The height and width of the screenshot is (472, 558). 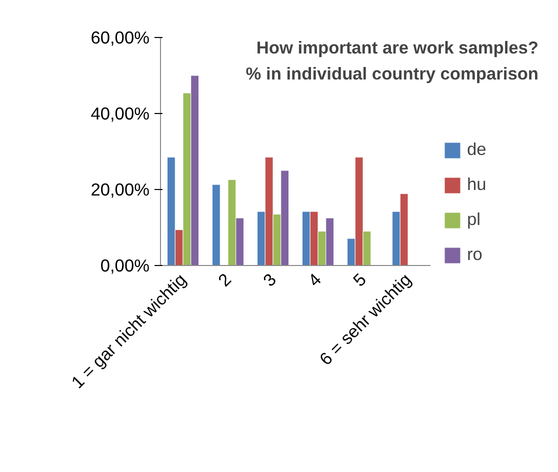 What do you see at coordinates (120, 190) in the screenshot?
I see `y-tick-label: 20,00%` at bounding box center [120, 190].